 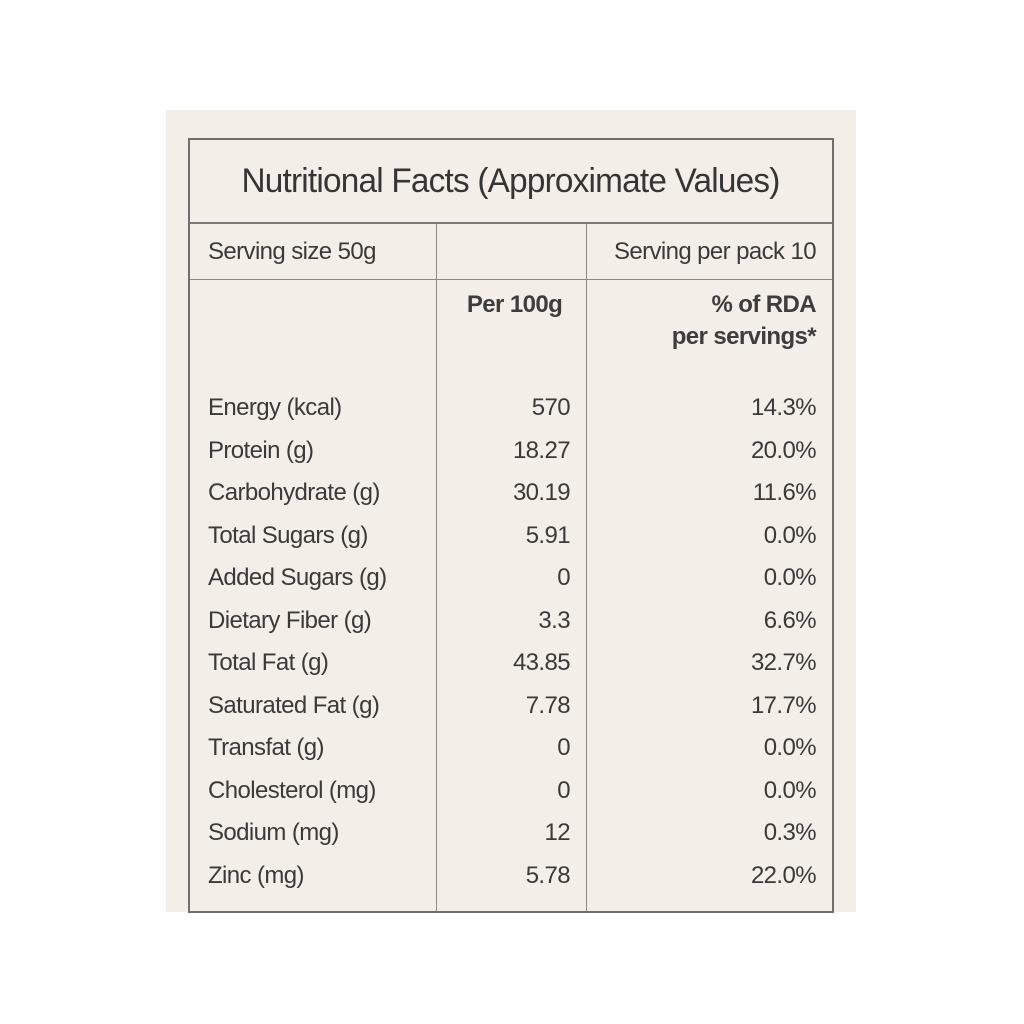 I want to click on serving-per-pack: Serving per pack 10, so click(x=709, y=252).